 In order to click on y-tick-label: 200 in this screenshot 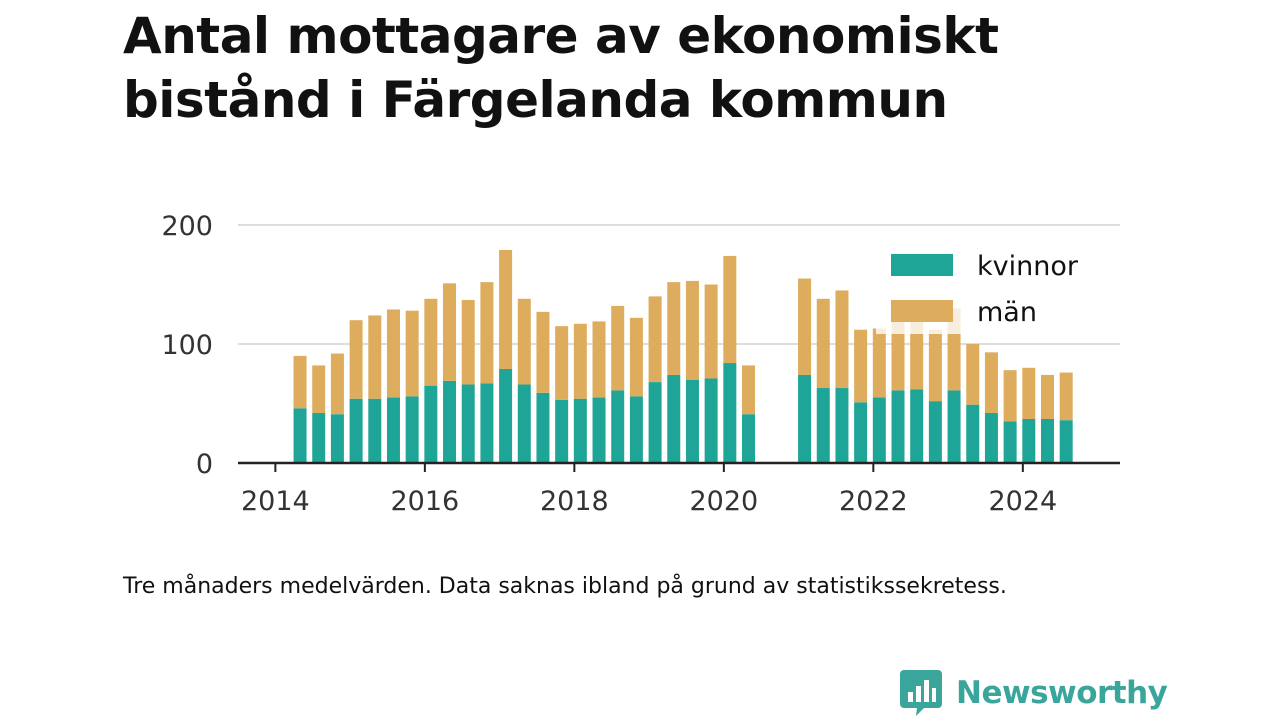, I will do `click(187, 226)`.